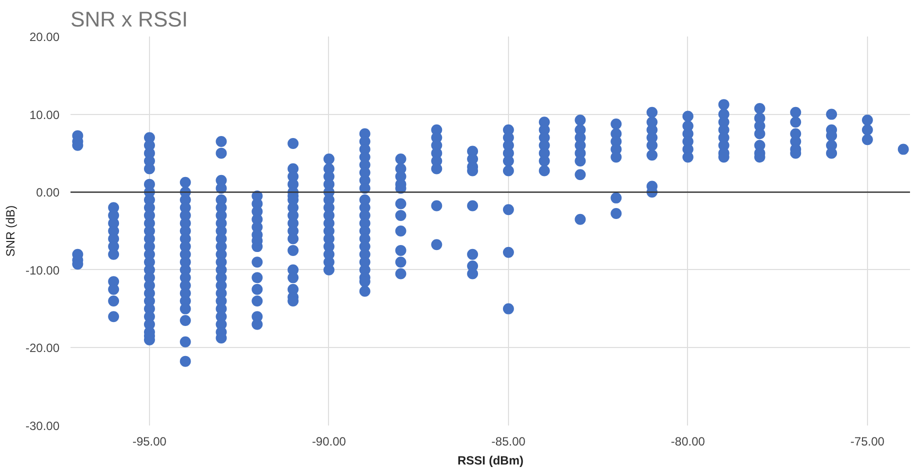 This screenshot has width=918, height=475. I want to click on x-tick-label: -90.00, so click(329, 441).